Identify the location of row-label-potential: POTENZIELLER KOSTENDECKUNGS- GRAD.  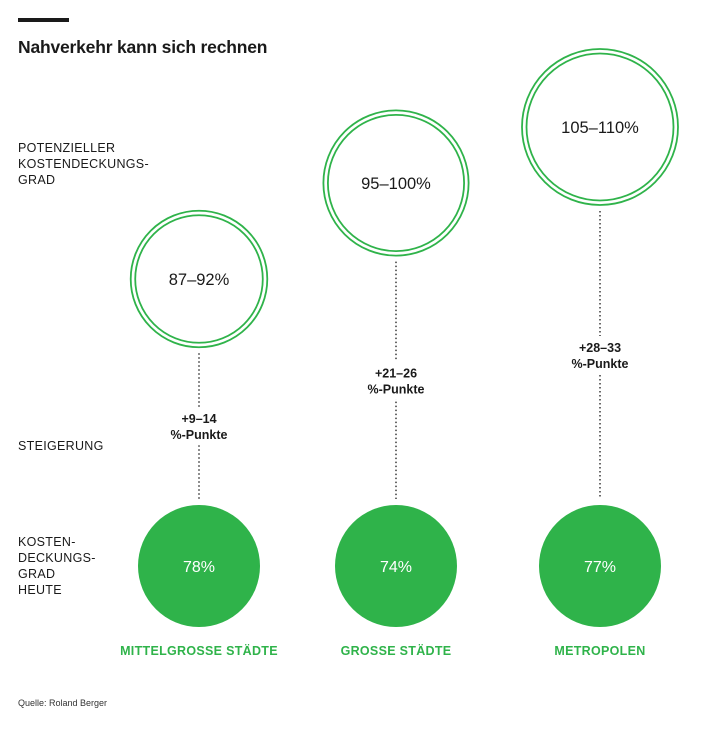
(83, 164).